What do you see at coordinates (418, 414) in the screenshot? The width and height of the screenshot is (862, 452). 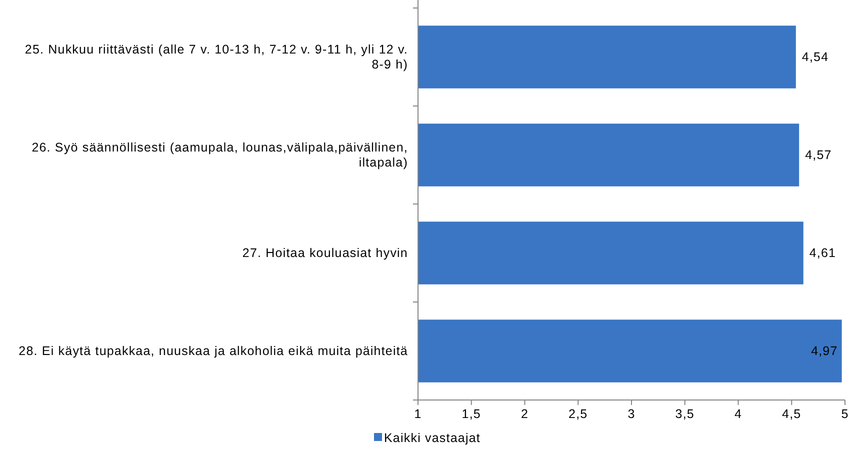 I see `x-tick-label: 1` at bounding box center [418, 414].